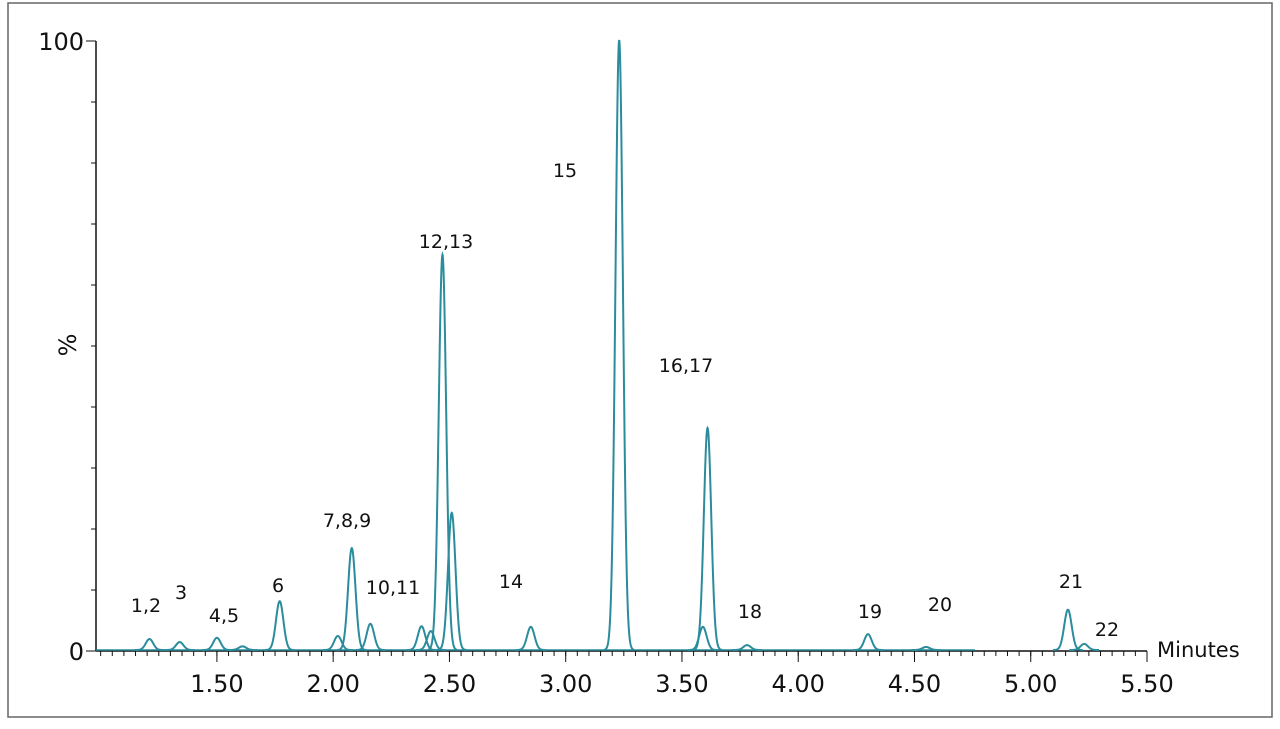 The width and height of the screenshot is (1280, 729). Describe the element at coordinates (681, 684) in the screenshot. I see `x-tick-label: 3.50` at that location.